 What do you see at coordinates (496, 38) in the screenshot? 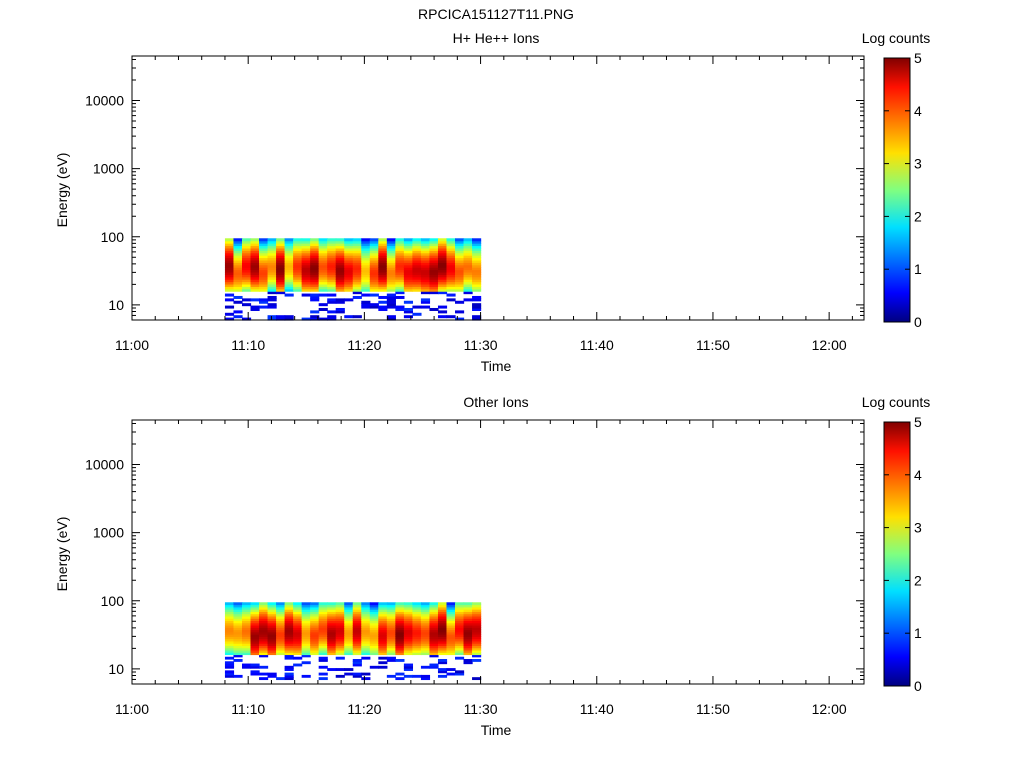
I see `panel-title: H+ He++ Ions` at bounding box center [496, 38].